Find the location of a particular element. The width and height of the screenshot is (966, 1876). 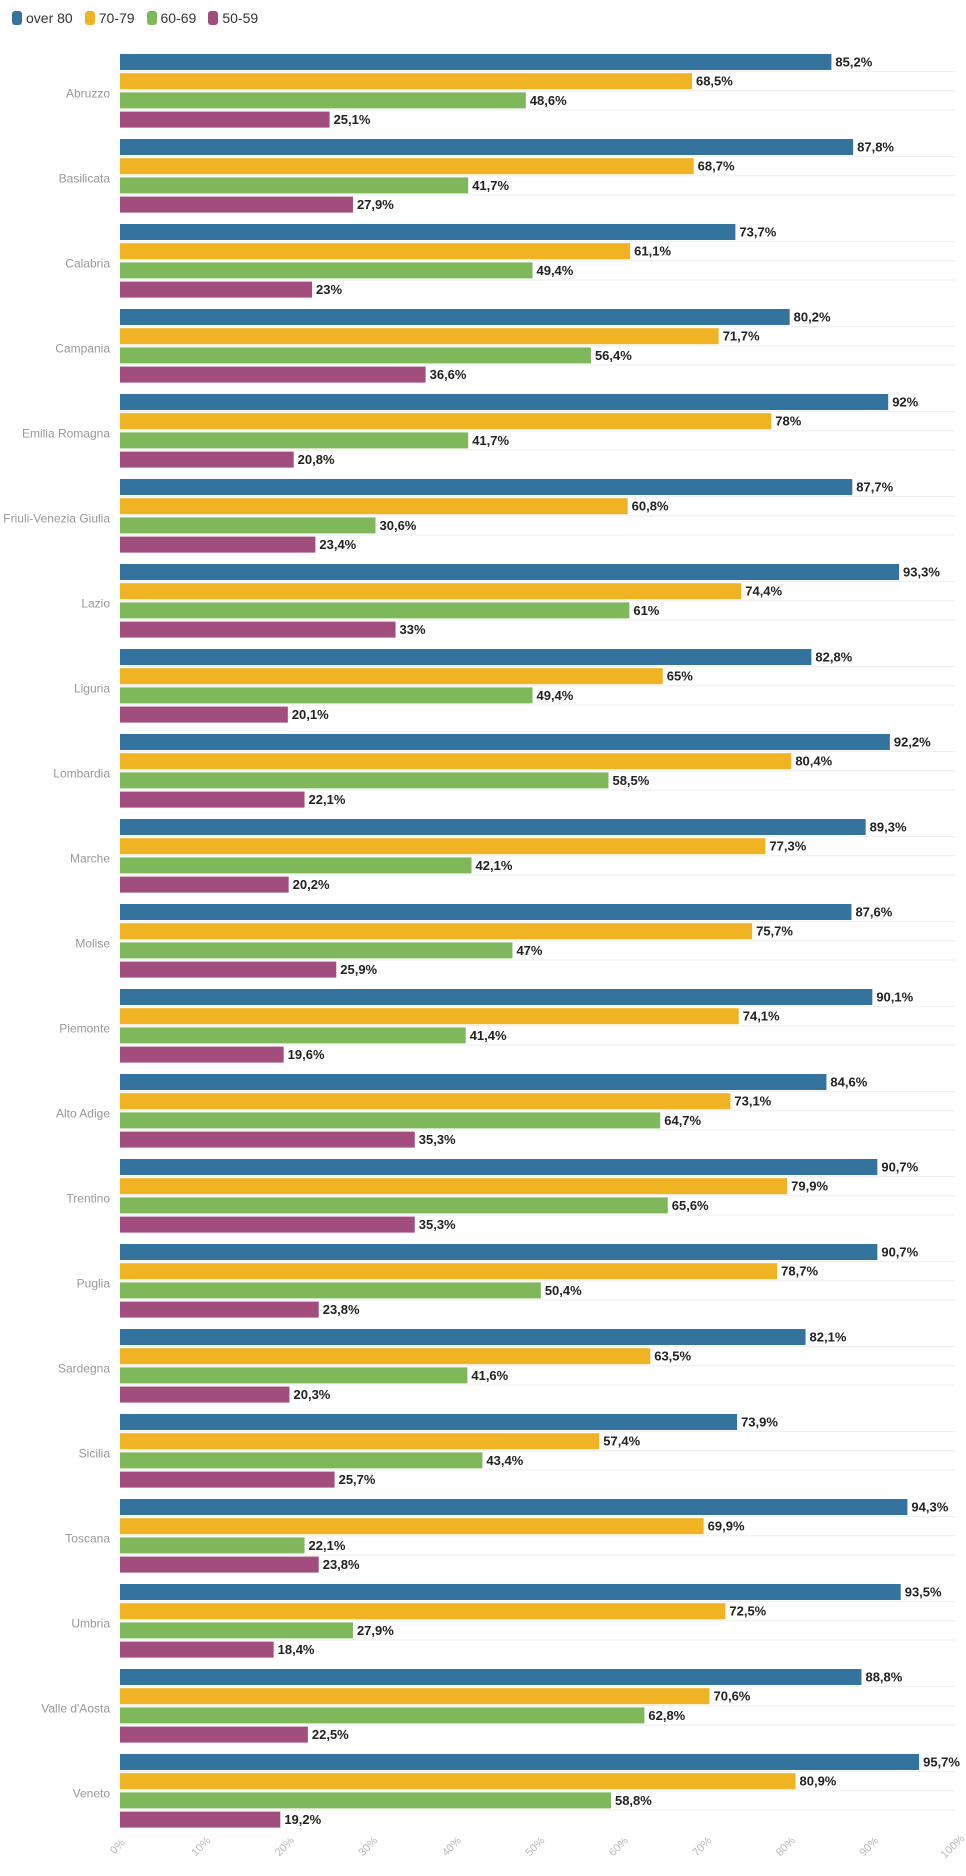

data-label: 36,6% is located at coordinates (448, 374).